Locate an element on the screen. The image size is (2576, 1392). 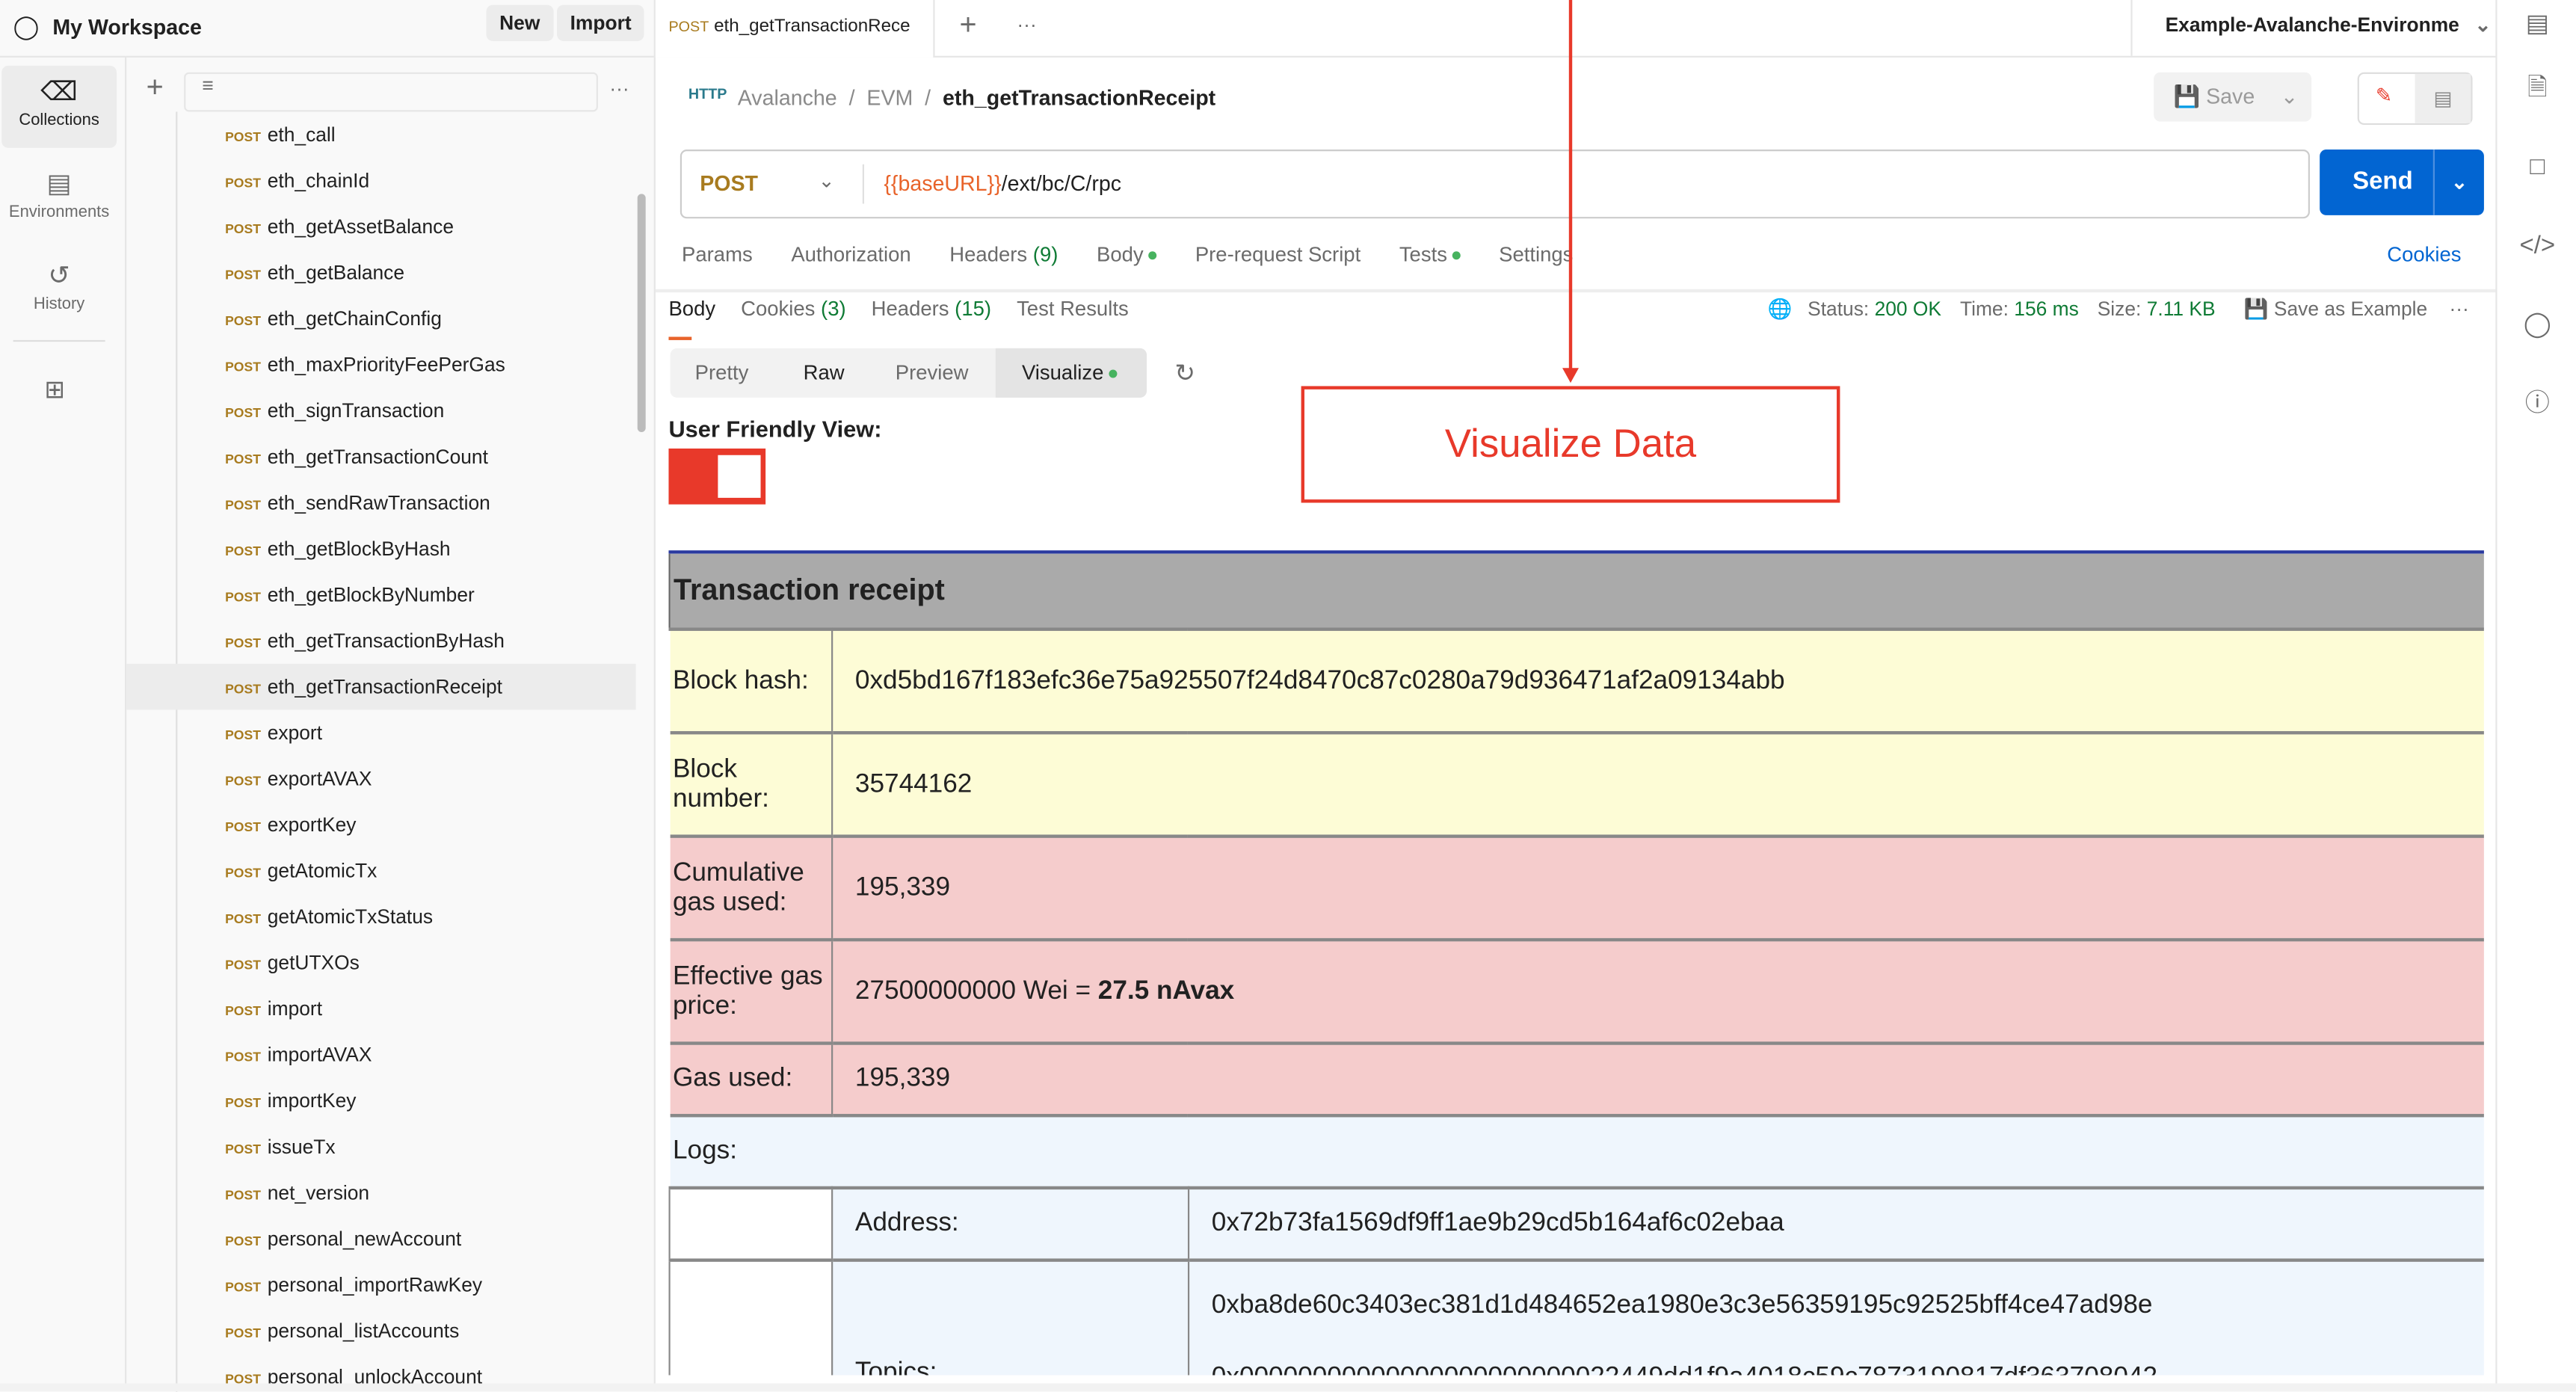
sidebar-item-eth_getAssetBalance: POST eth_getAssetBalance is located at coordinates (380, 227).